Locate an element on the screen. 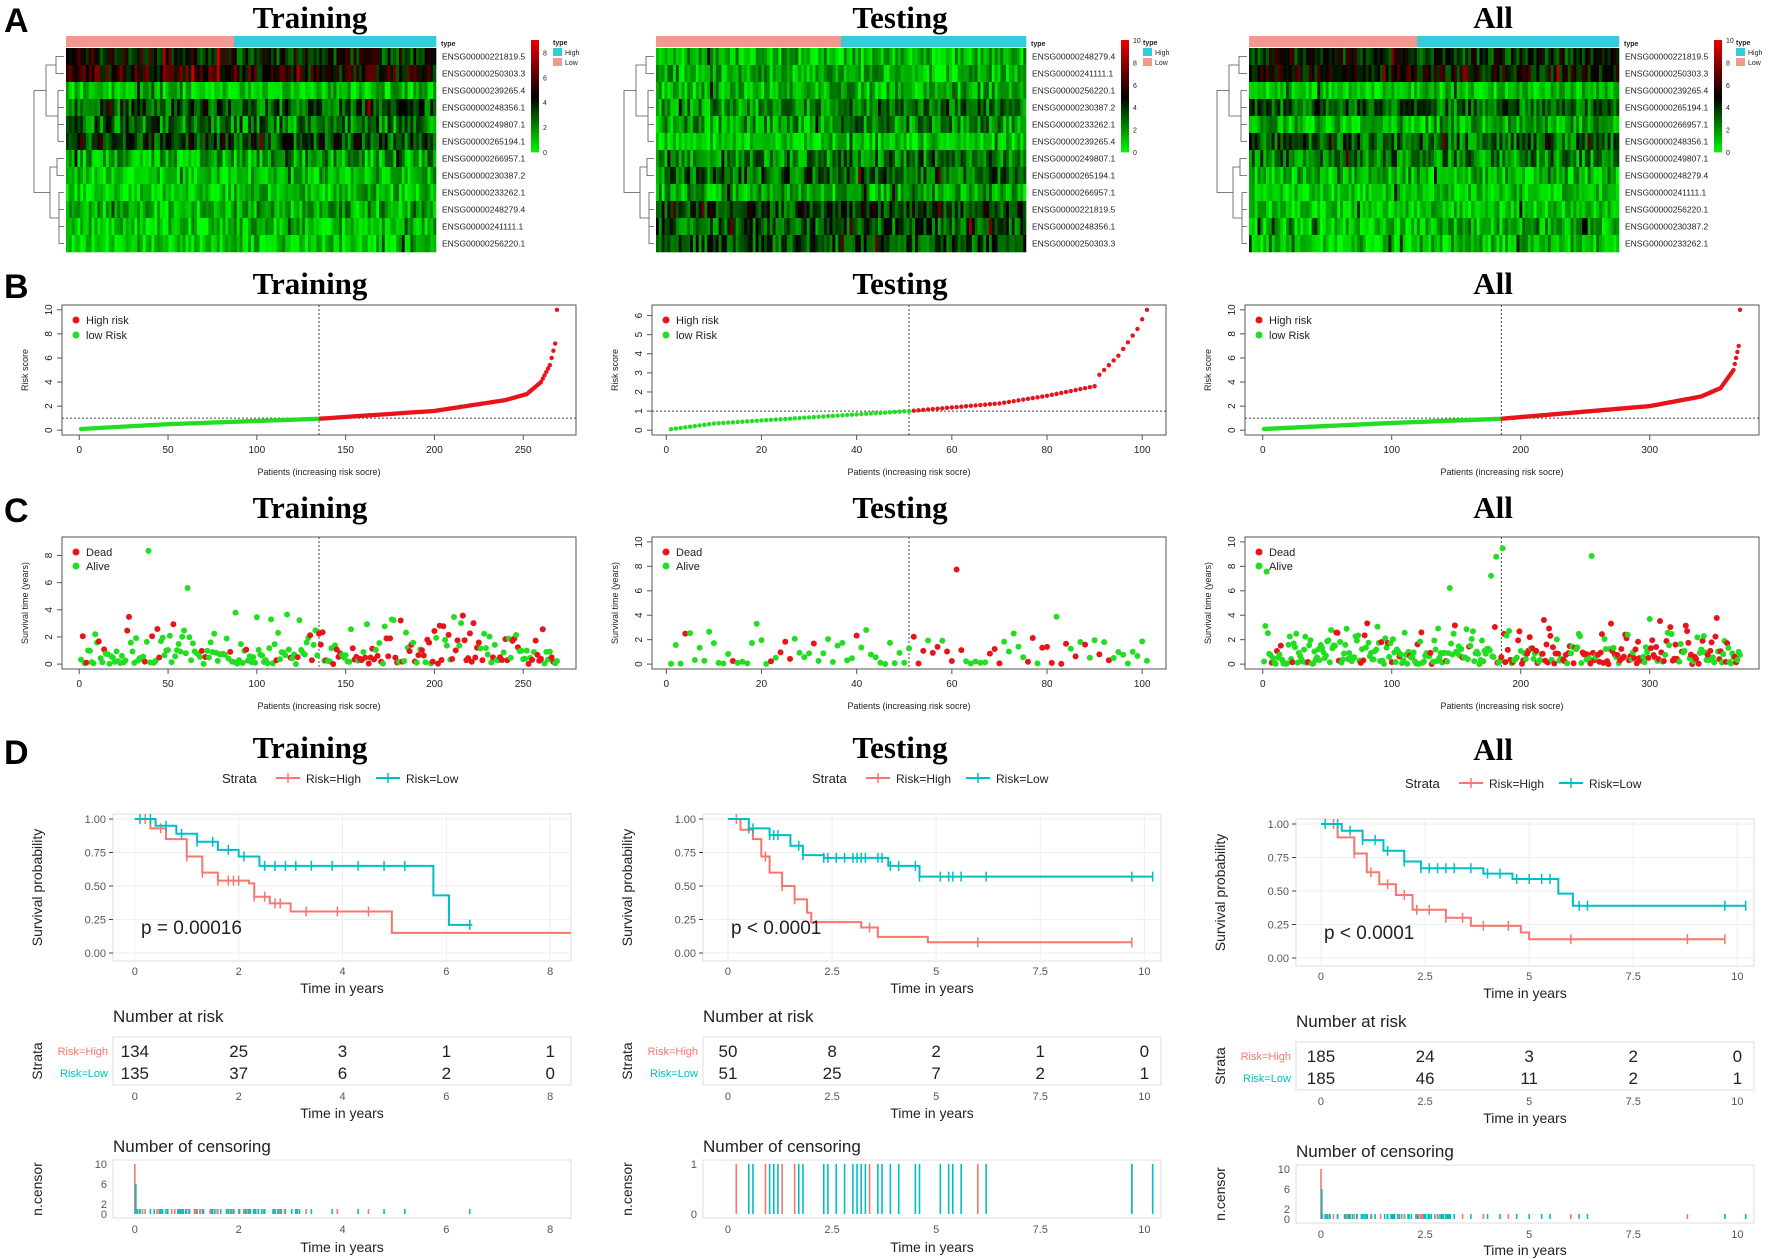  at-risk-low-count: 7 is located at coordinates (935, 1073).